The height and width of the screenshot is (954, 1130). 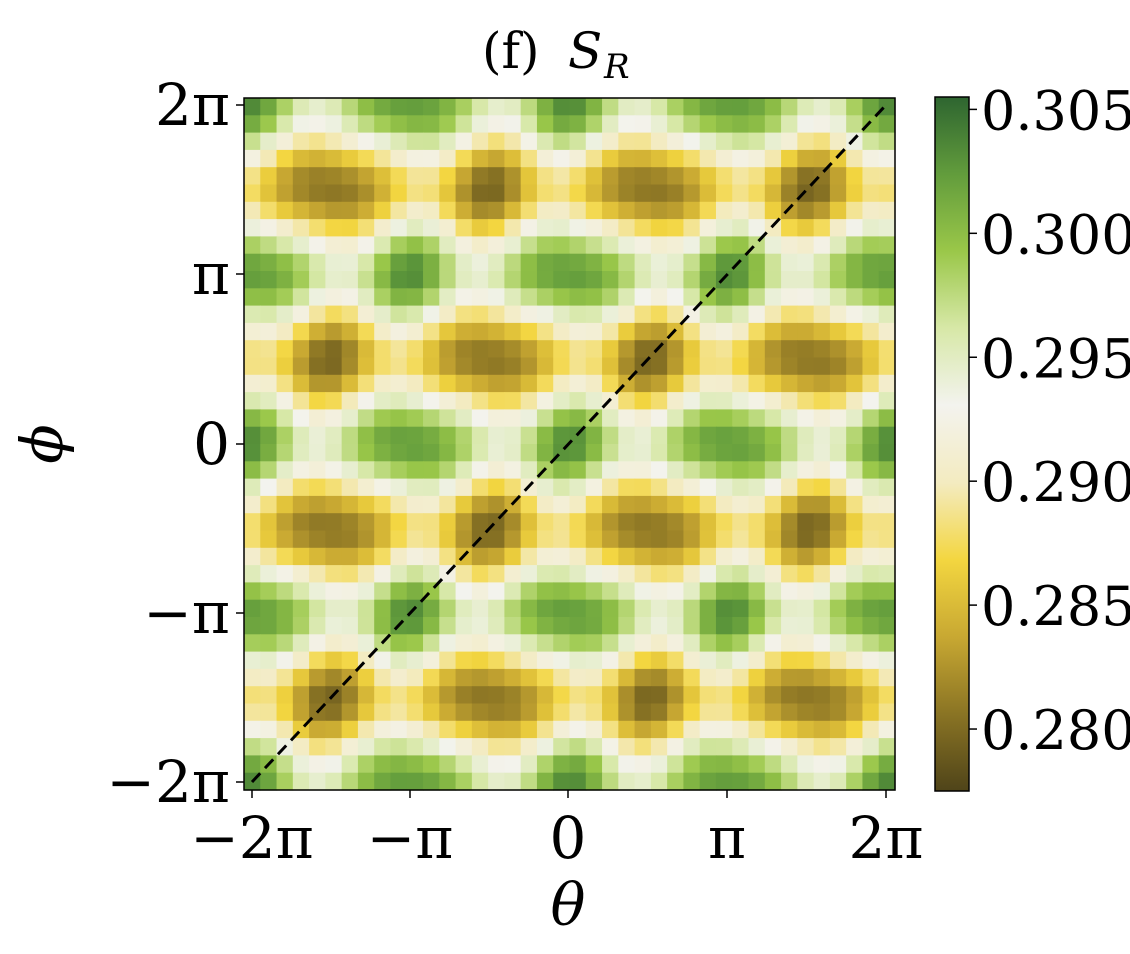 What do you see at coordinates (1055, 234) in the screenshot?
I see `colorbar-tick-label: 0.300` at bounding box center [1055, 234].